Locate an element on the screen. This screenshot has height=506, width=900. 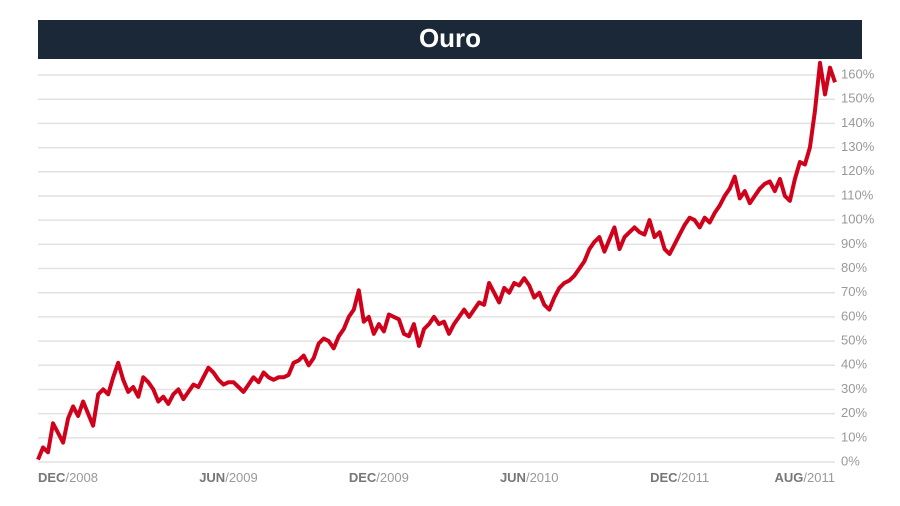
y-tick-label: 10% is located at coordinates (854, 436).